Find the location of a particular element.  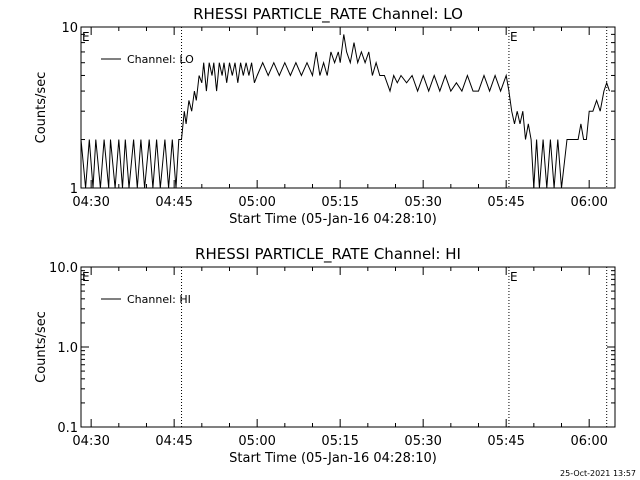

legend-label: Channel: HI is located at coordinates (159, 299).